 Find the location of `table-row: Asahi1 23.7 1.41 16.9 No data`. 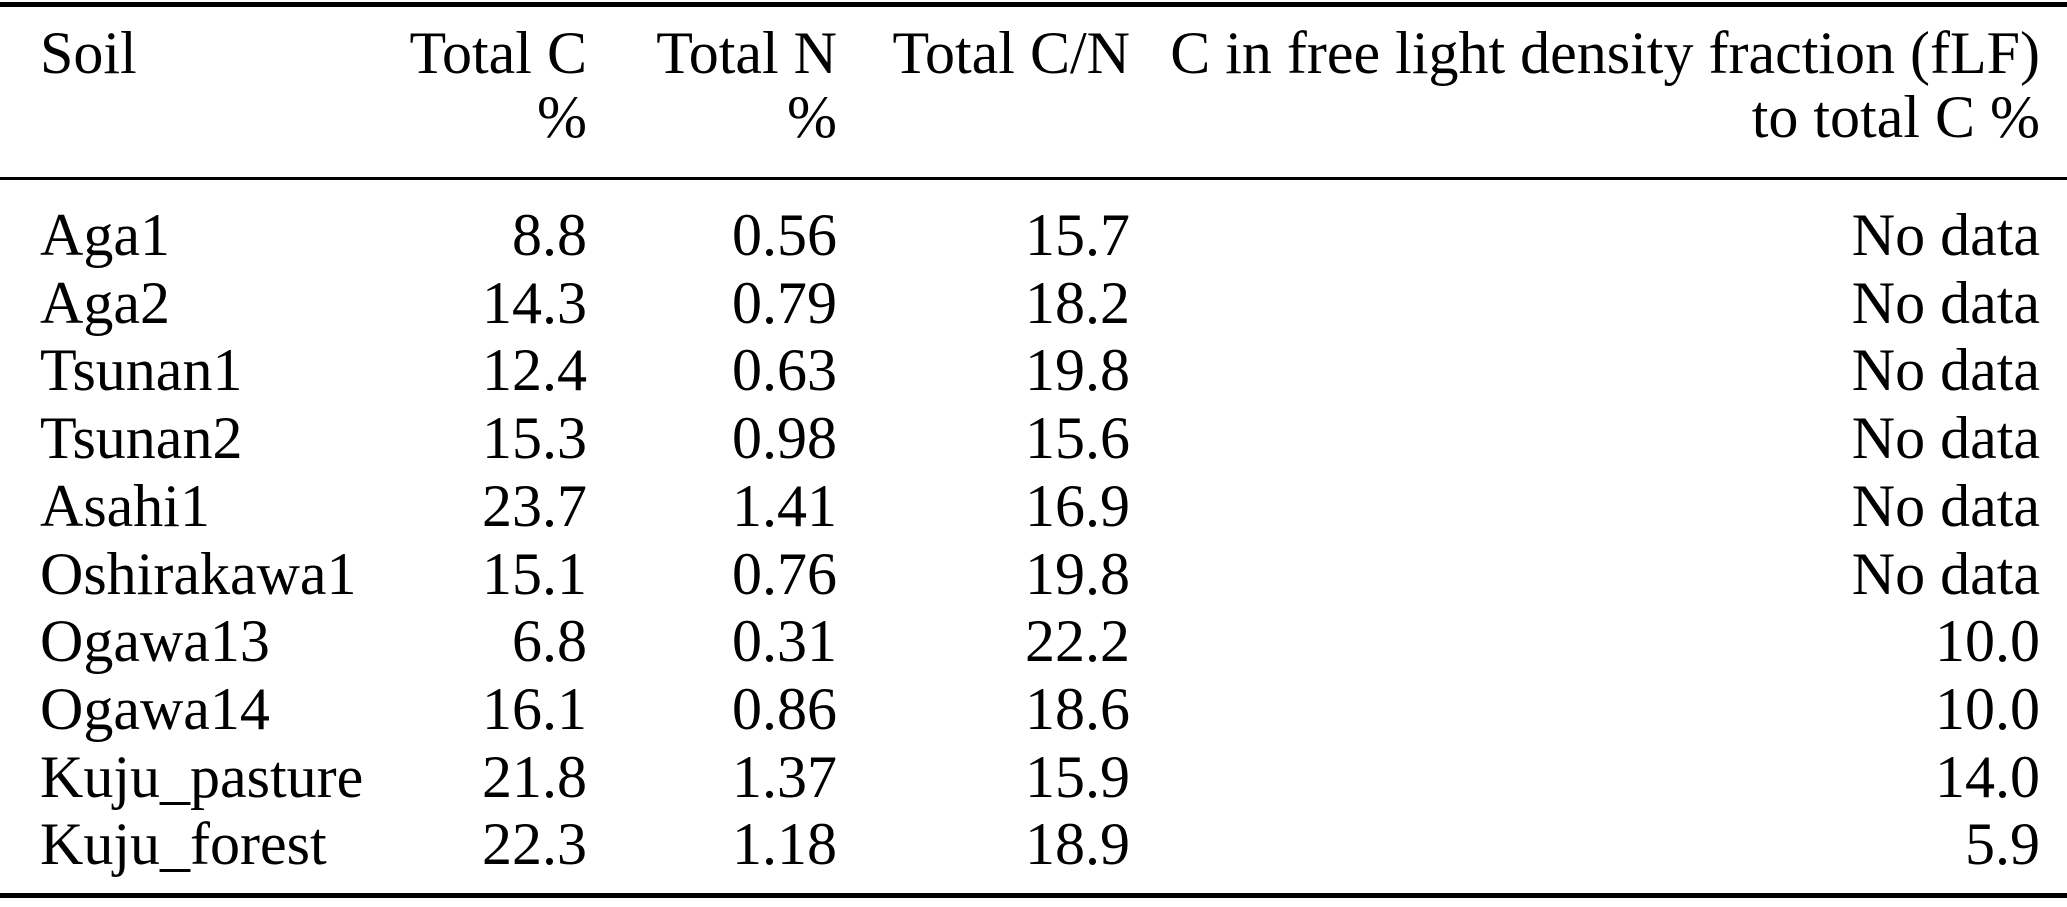

table-row: Asahi1 23.7 1.41 16.9 No data is located at coordinates (1033, 507).